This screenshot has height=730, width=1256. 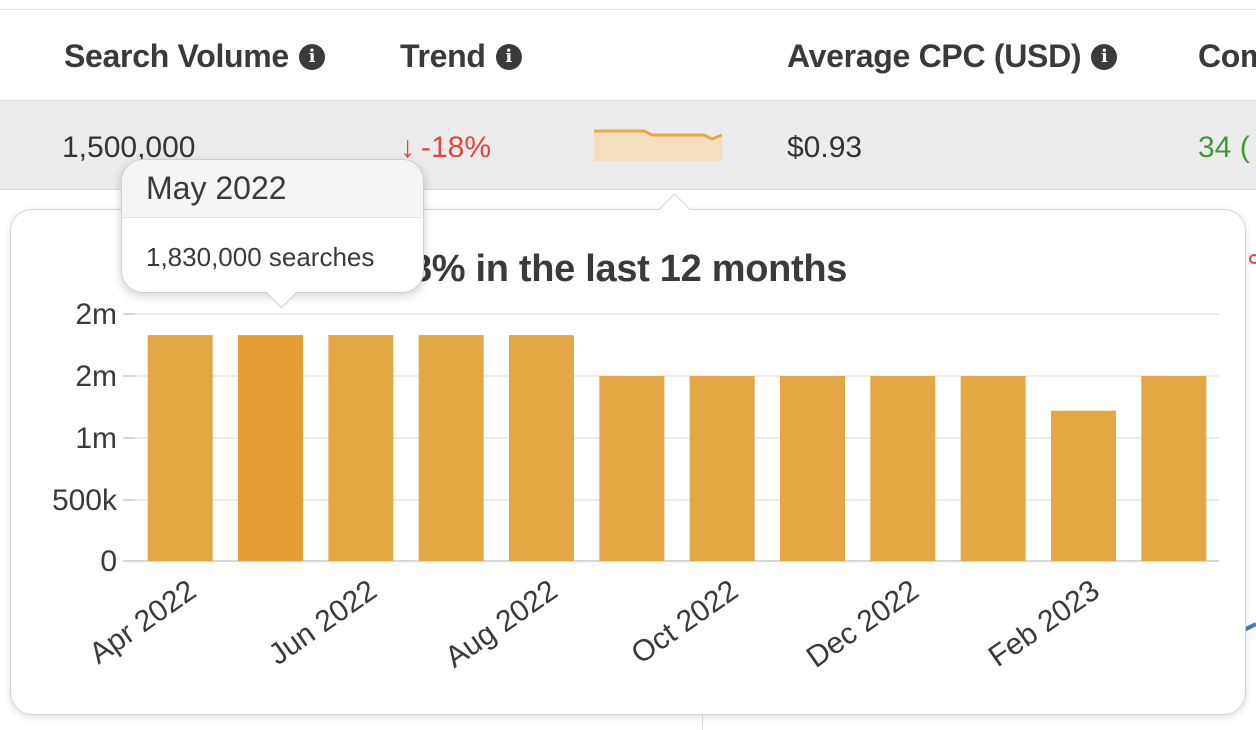 What do you see at coordinates (180, 448) in the screenshot?
I see `bar-apr-2022` at bounding box center [180, 448].